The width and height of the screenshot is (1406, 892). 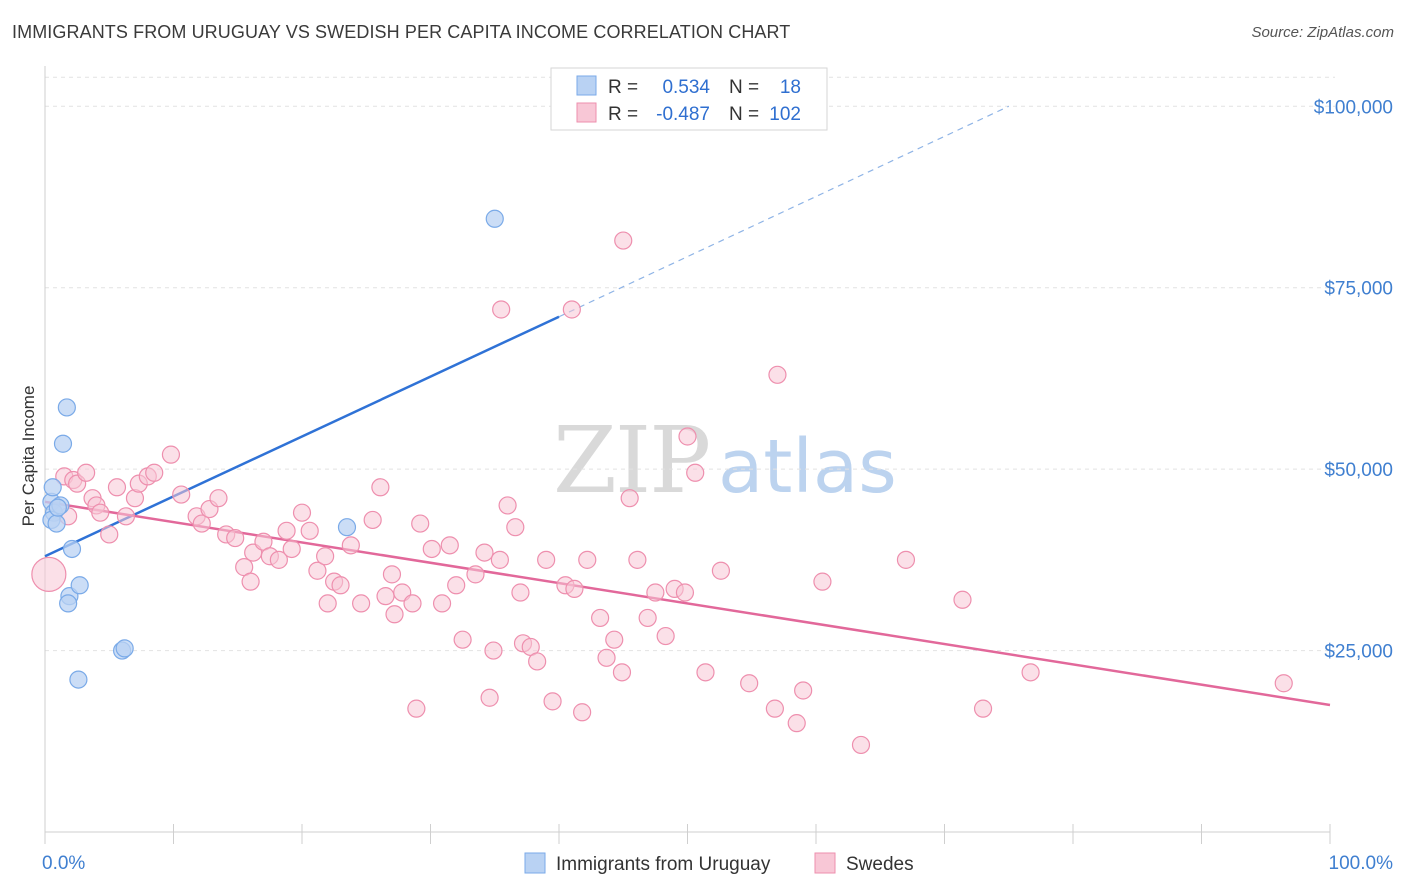 I want to click on bottom-legend-label-swedes: Swedes, so click(x=880, y=864).